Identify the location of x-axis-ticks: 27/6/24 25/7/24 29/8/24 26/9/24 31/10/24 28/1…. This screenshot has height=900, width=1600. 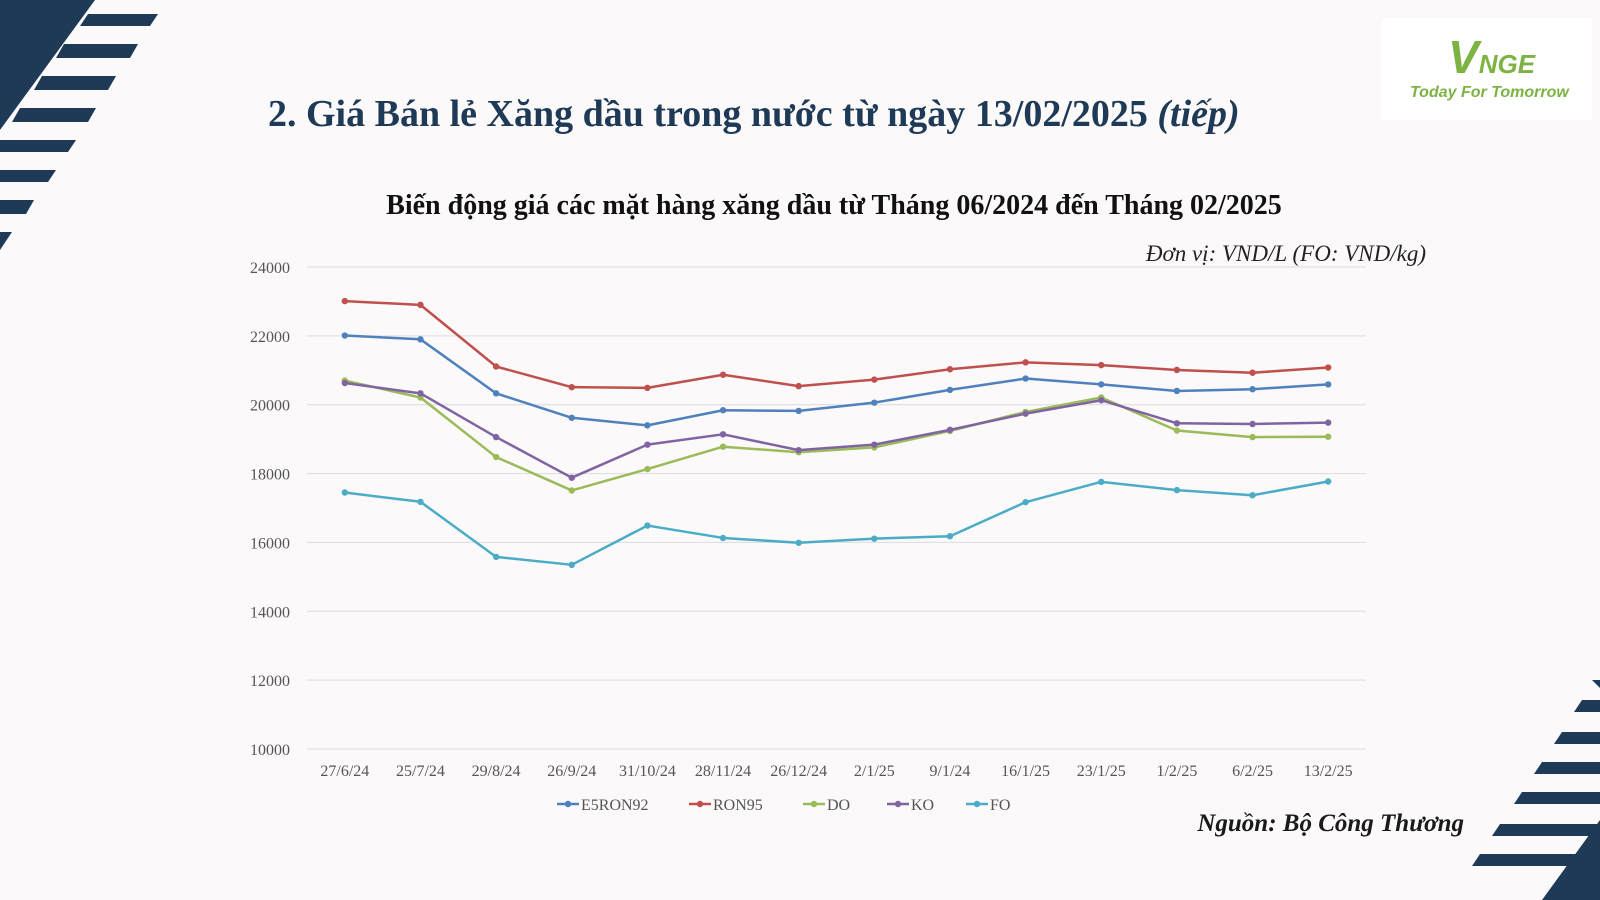
(836, 771).